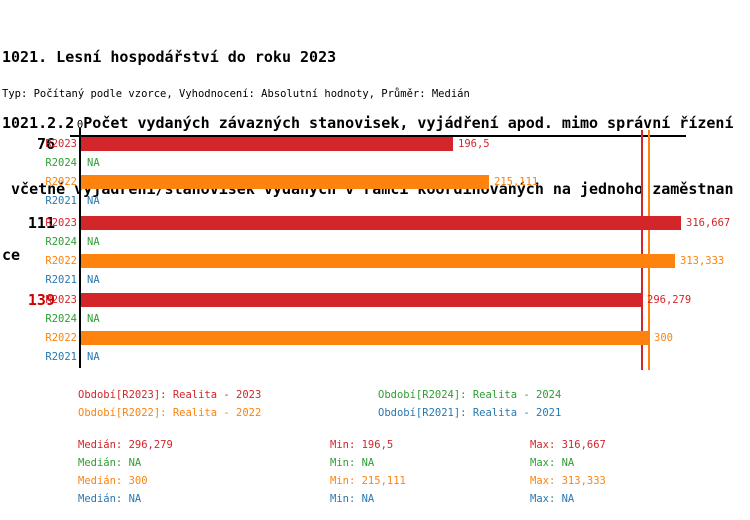 Image resolution: width=750 pixels, height=520 pixels. Describe the element at coordinates (474, 144) in the screenshot. I see `bar-value-label: 196,5` at that location.